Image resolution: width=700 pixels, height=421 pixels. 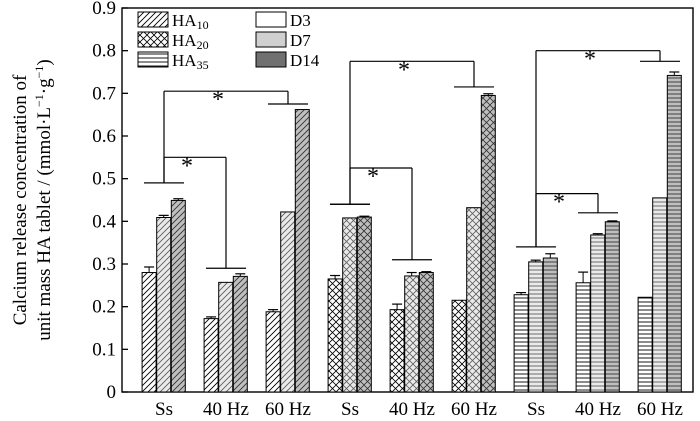 I want to click on y-tick-label: 0.2, so click(x=104, y=307).